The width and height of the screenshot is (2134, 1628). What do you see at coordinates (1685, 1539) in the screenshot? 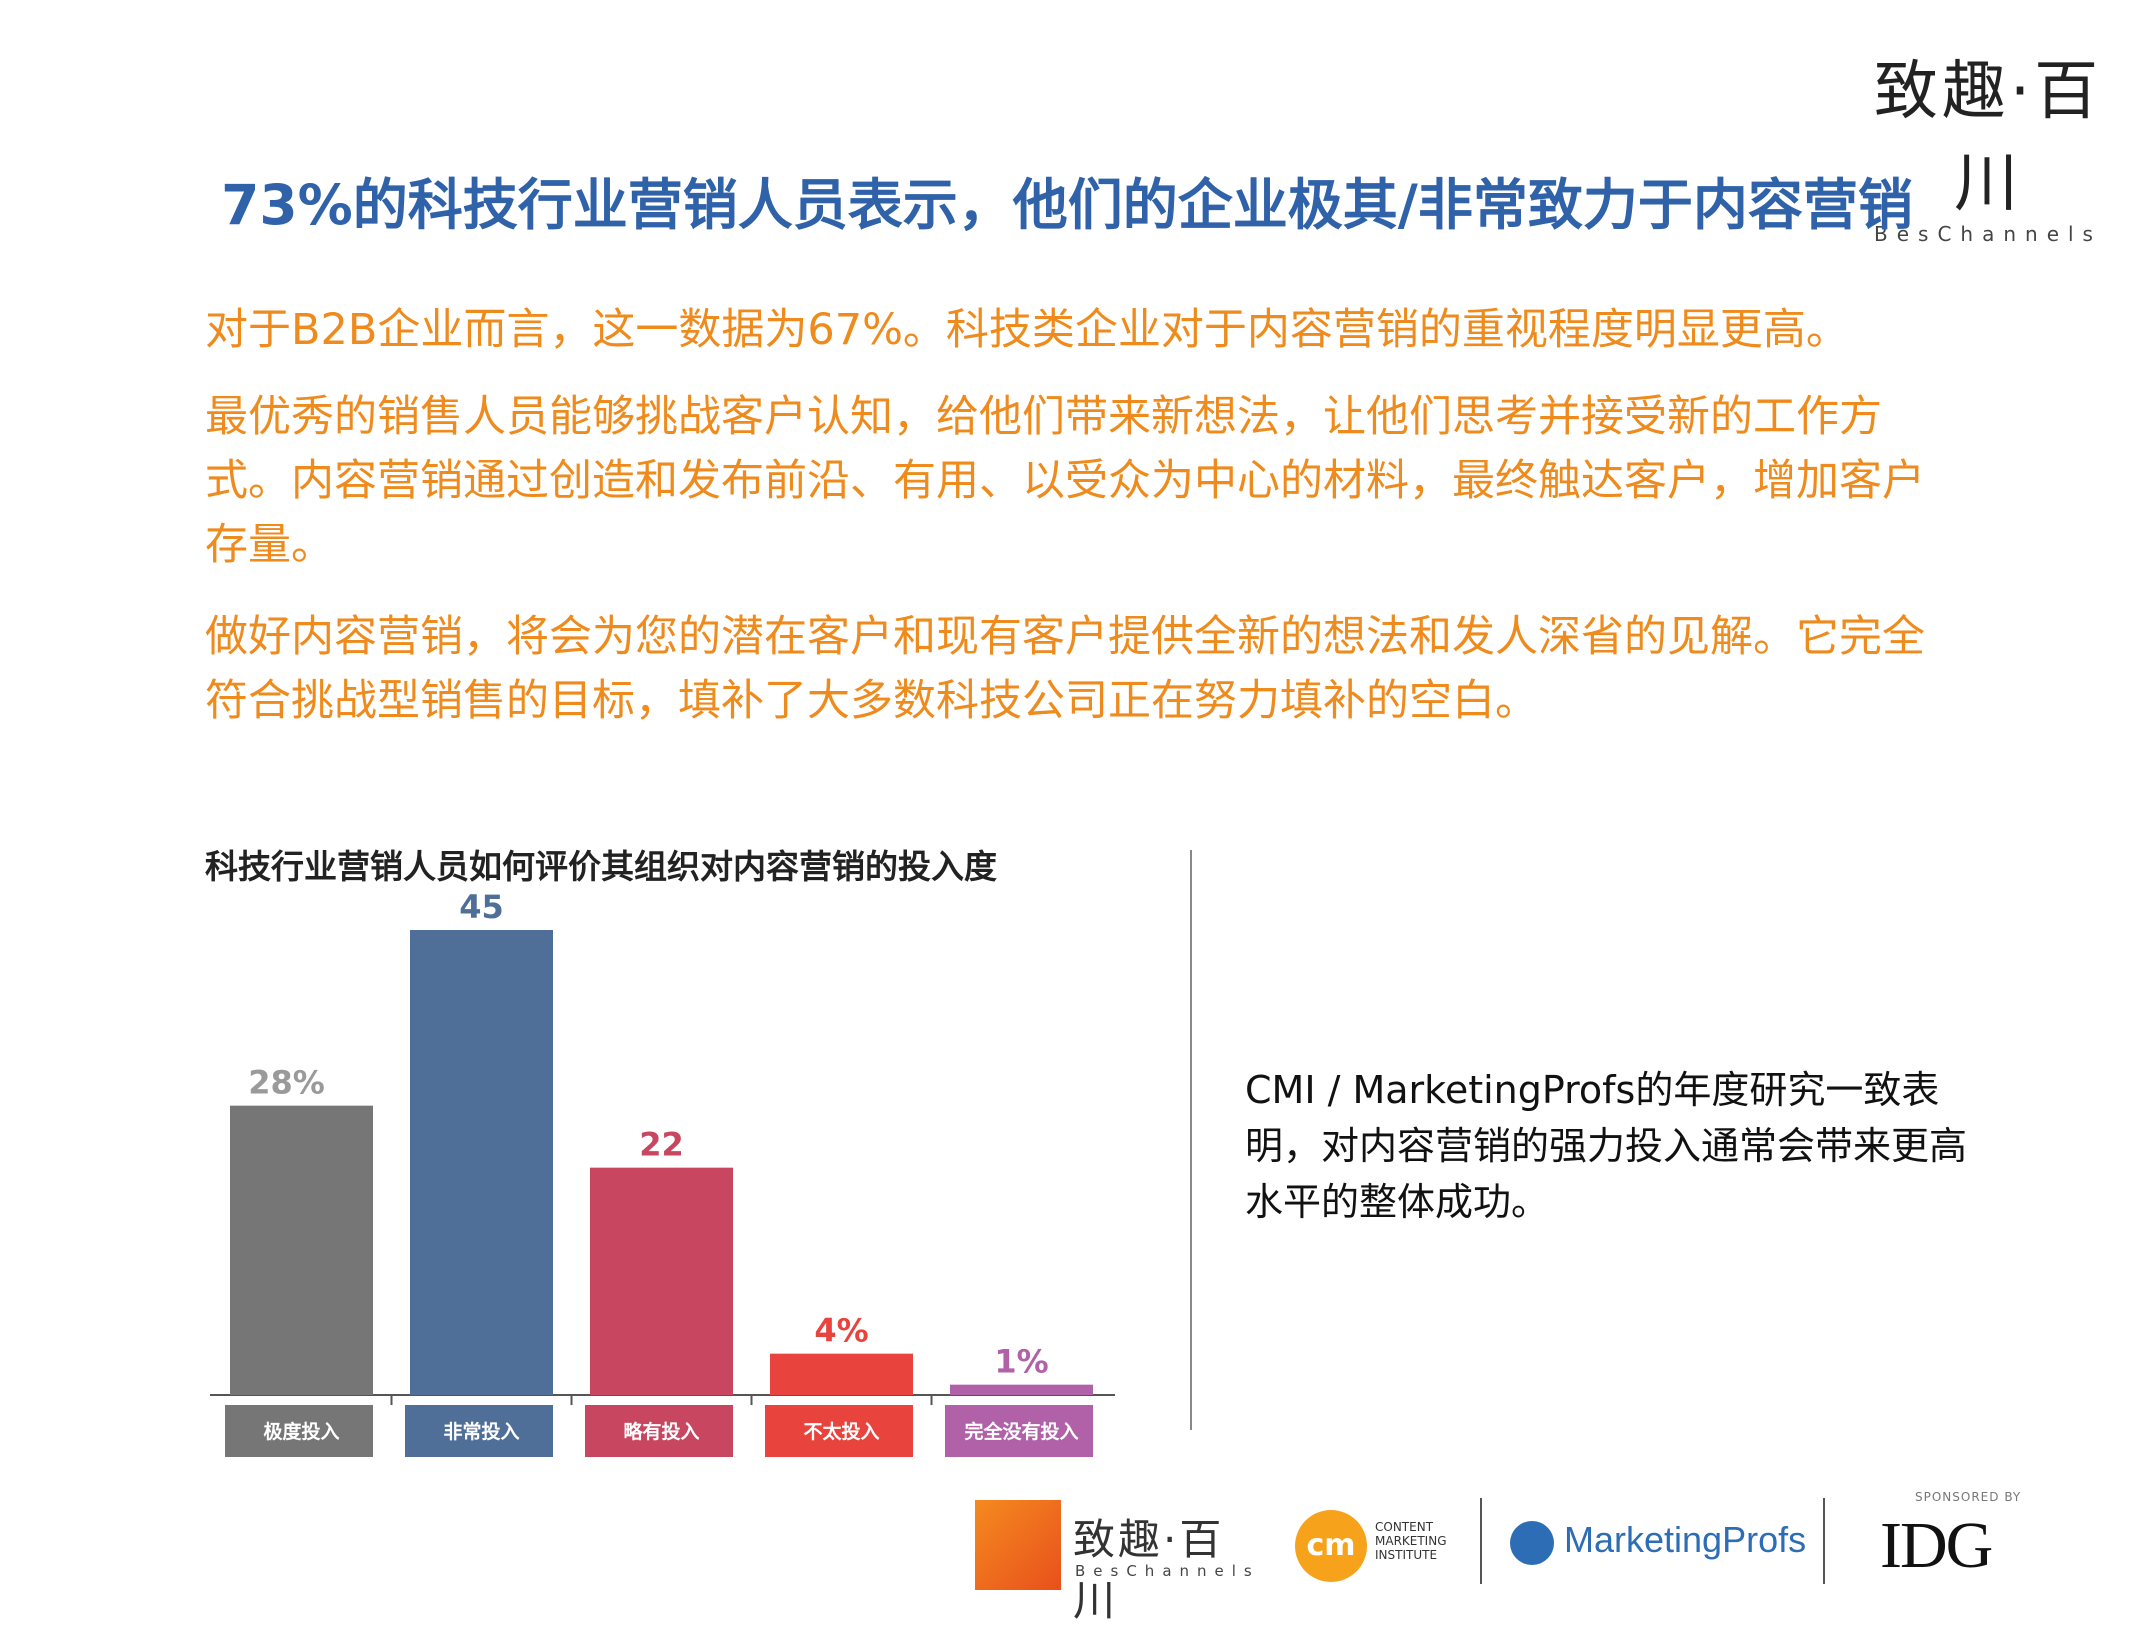
I see `marketingprofs-text: MarketingProfs` at bounding box center [1685, 1539].